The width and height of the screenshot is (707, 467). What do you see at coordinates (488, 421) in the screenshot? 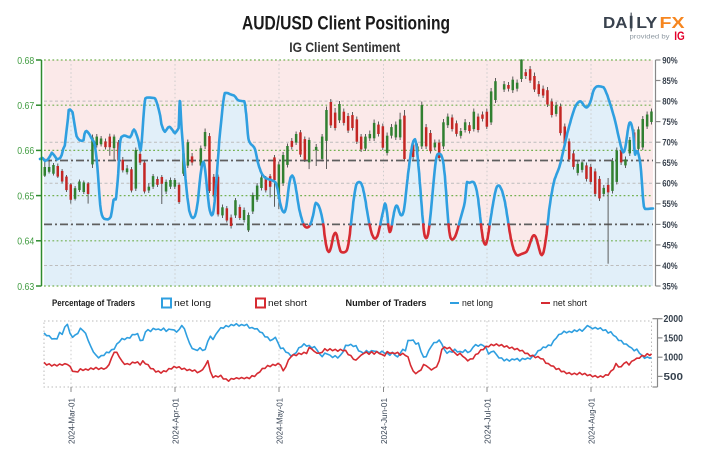
I see `svg-text: 2024-Jul-01` at bounding box center [488, 421].